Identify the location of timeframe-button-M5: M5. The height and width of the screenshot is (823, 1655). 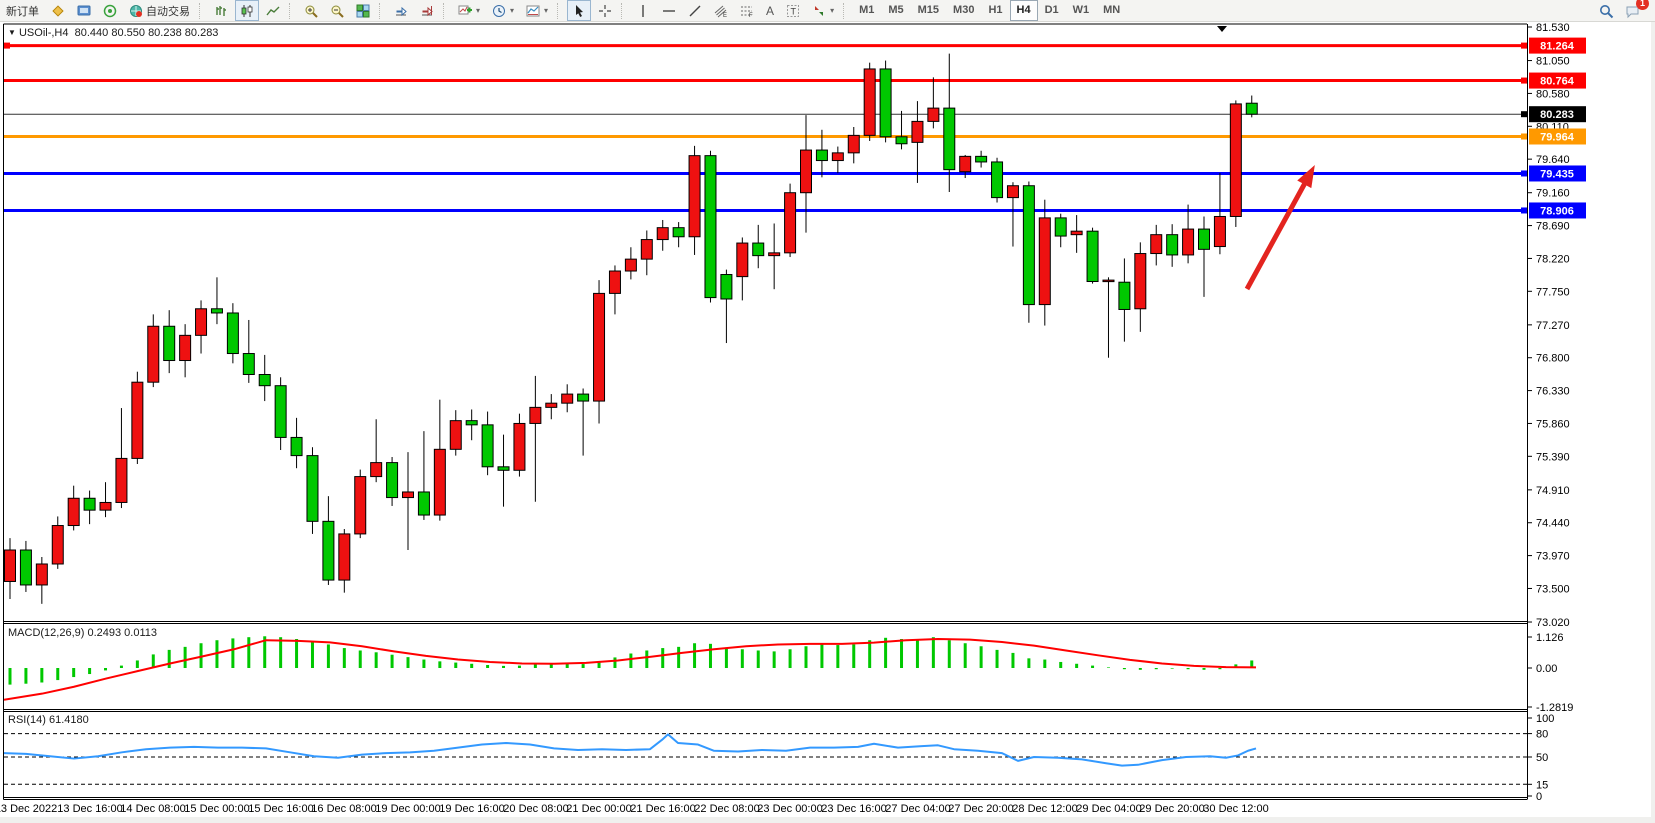
(896, 10).